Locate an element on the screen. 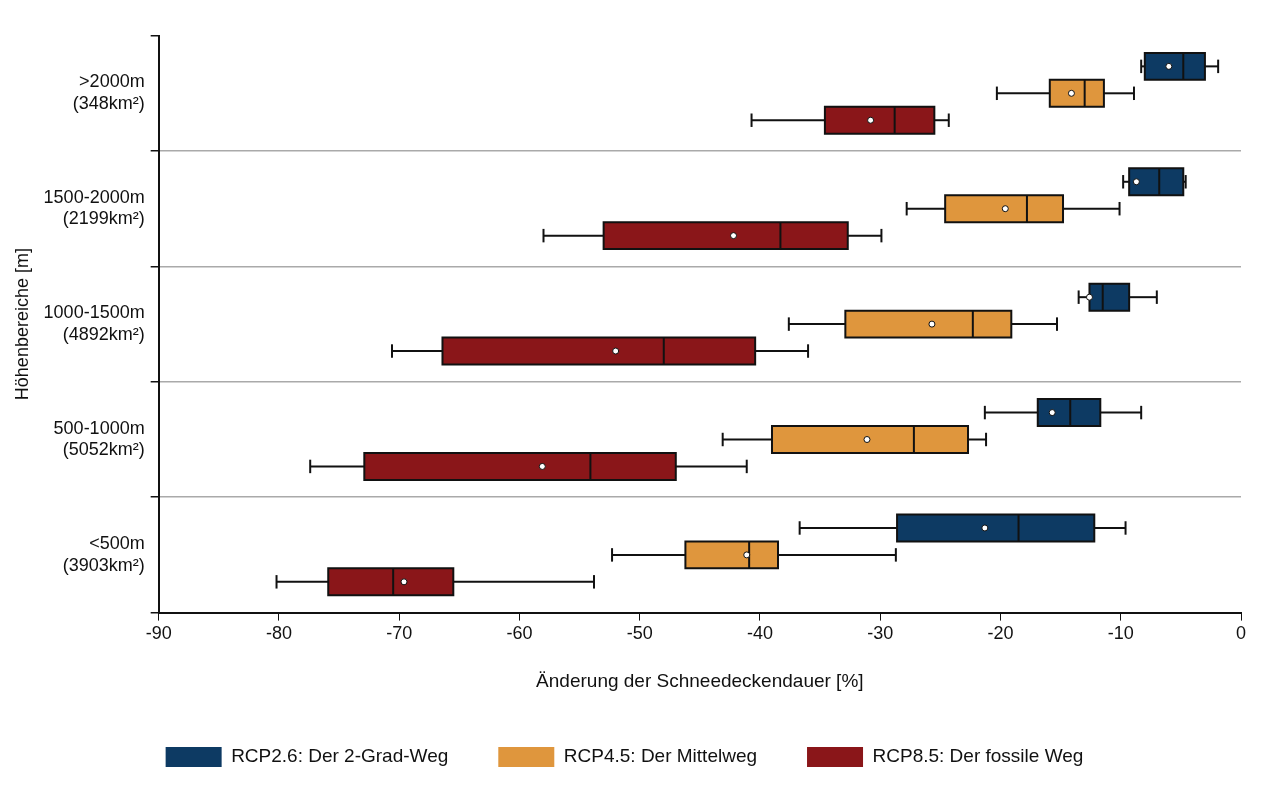  y-tick-label: 1000-1500m (4892km²) is located at coordinates (94, 323).